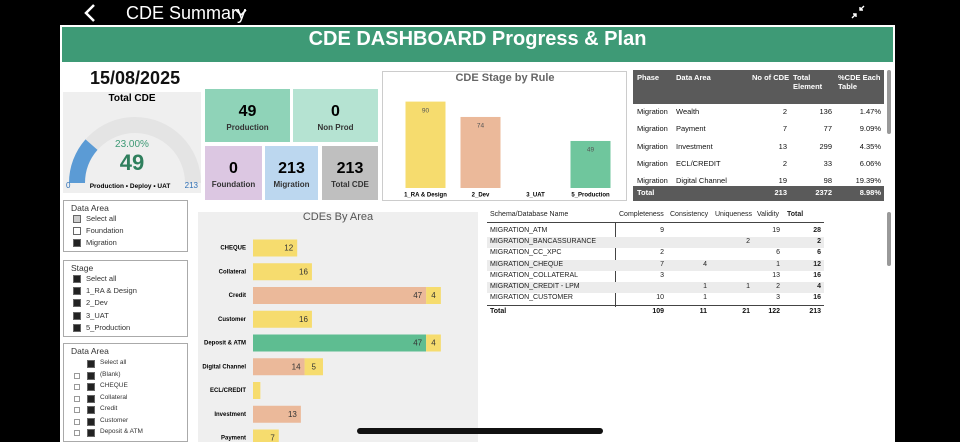 The width and height of the screenshot is (960, 442). What do you see at coordinates (705, 264) in the screenshot?
I see `table-cell: 4` at bounding box center [705, 264].